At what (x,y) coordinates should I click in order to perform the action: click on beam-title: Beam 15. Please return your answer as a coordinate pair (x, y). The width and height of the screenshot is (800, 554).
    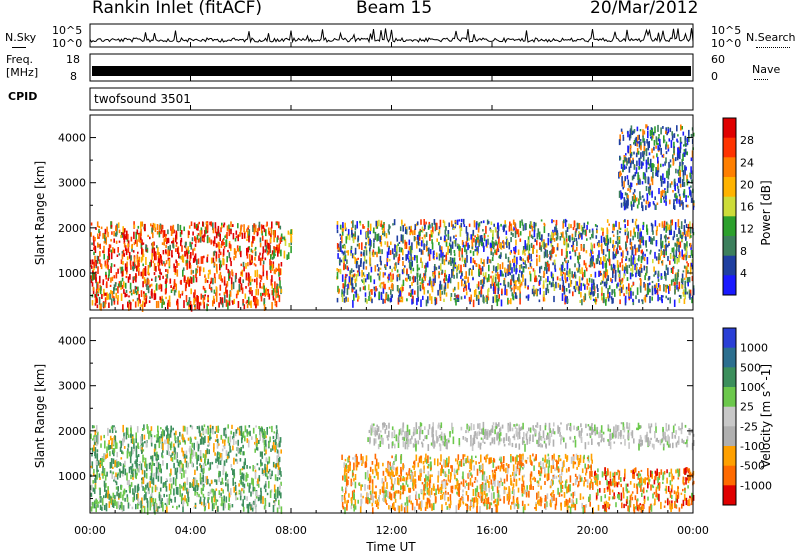
    Looking at the image, I should click on (394, 9).